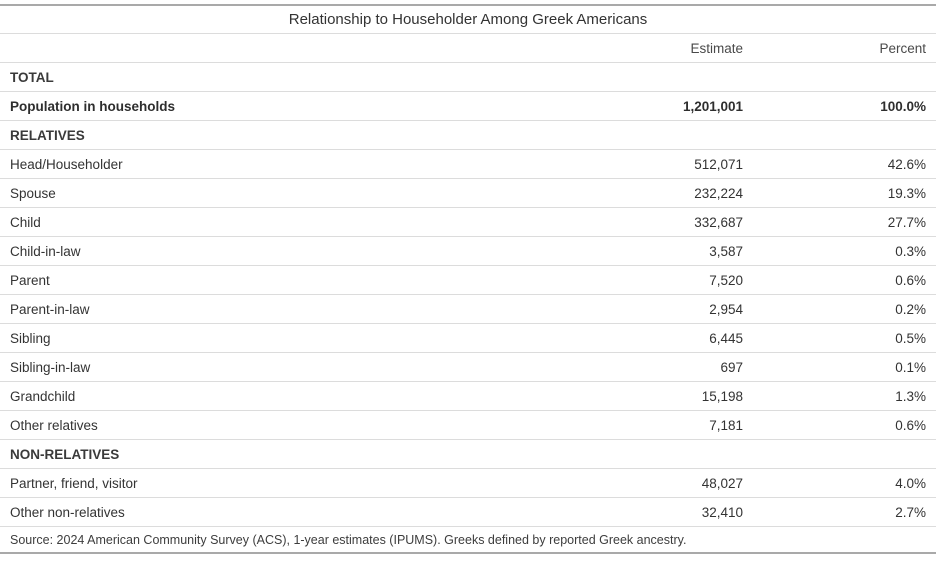 This screenshot has height=564, width=936. I want to click on row-label: Grandchild, so click(43, 396).